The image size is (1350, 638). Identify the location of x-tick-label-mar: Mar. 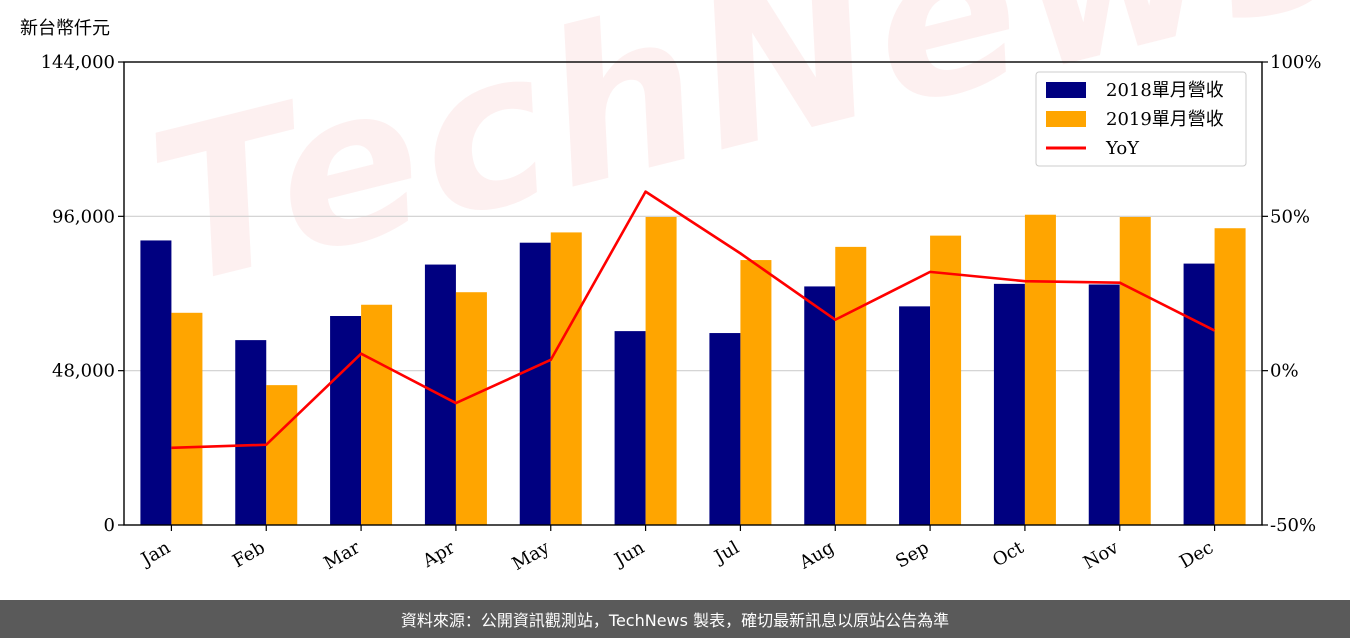
(342, 555).